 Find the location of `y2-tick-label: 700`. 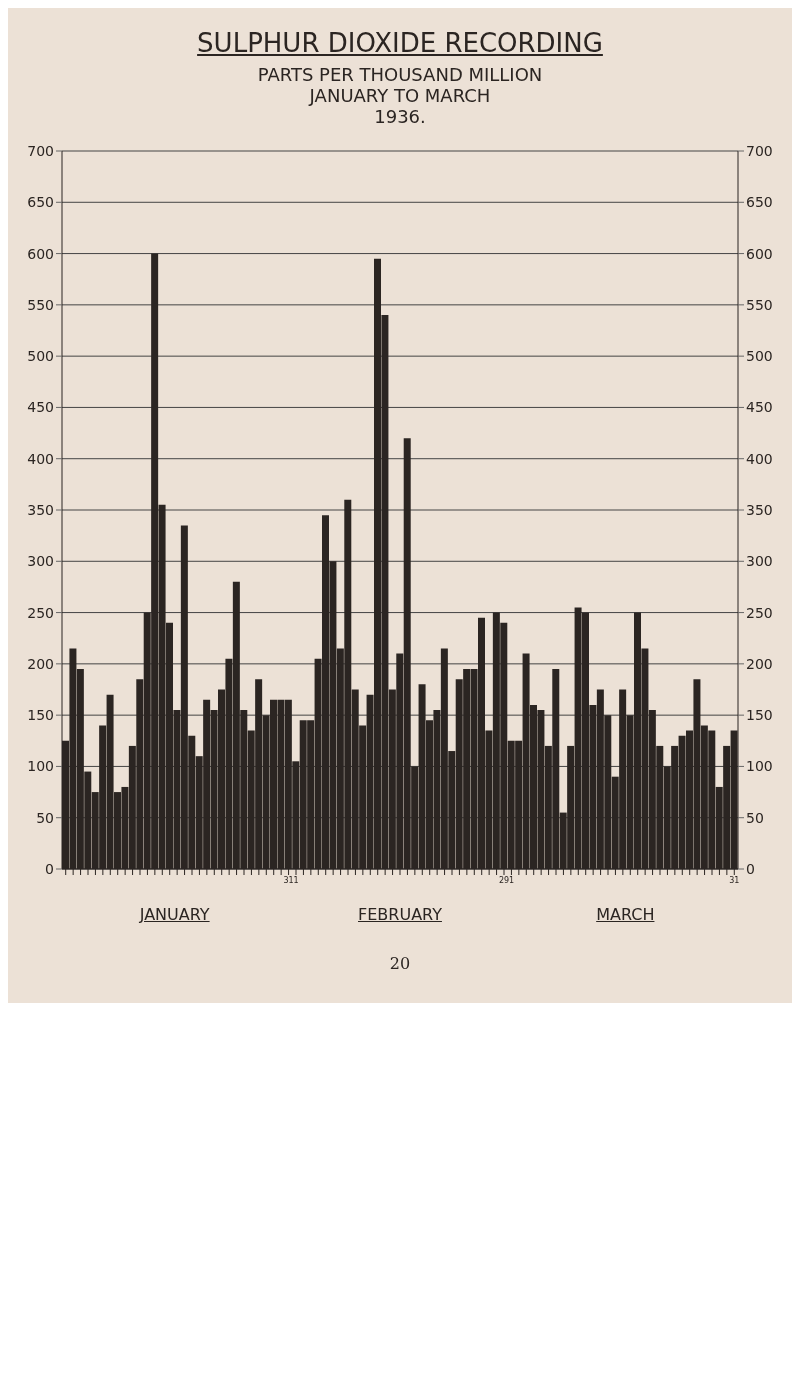

y2-tick-label: 700 is located at coordinates (759, 150).